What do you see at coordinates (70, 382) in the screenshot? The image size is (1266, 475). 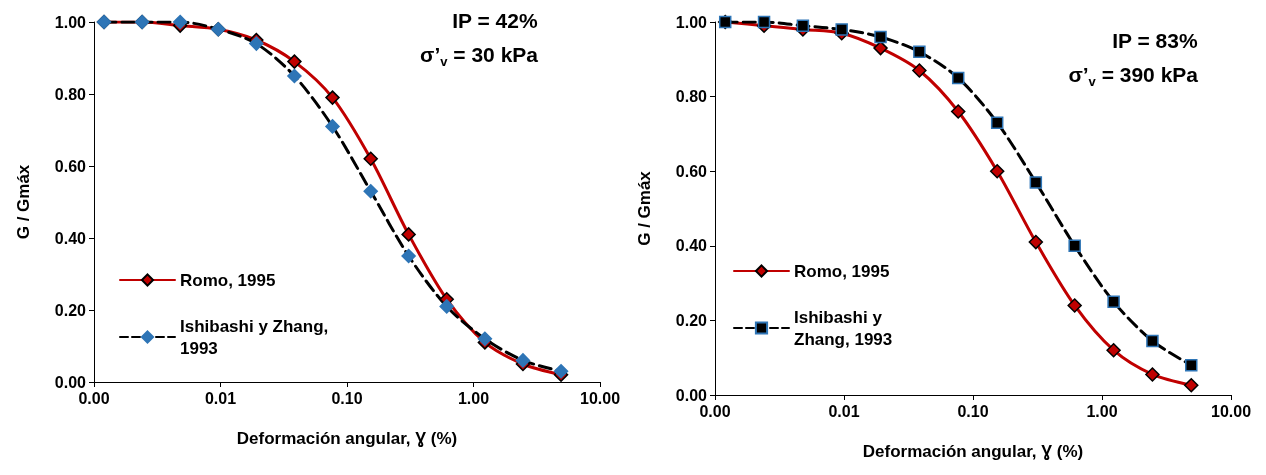 I see `y-tick-label: 0.00` at bounding box center [70, 382].